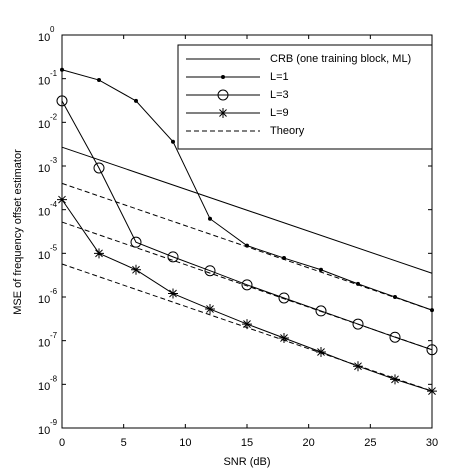  I want to click on y-tick-exponent: -8, so click(54, 378).